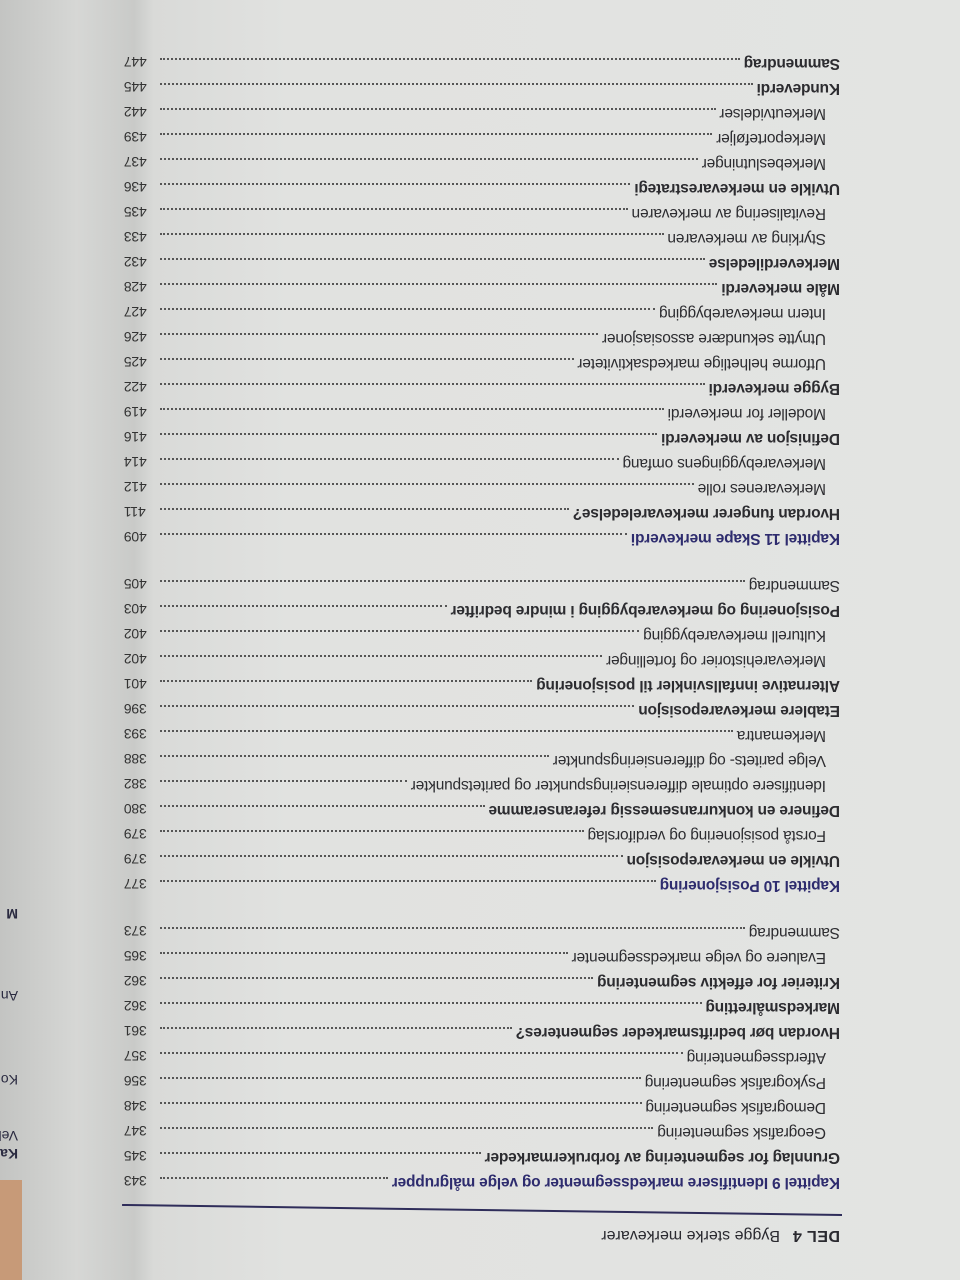 The image size is (960, 1280). I want to click on toc-entry-title: Utnytte sekundære assosiasjoner, so click(714, 338).